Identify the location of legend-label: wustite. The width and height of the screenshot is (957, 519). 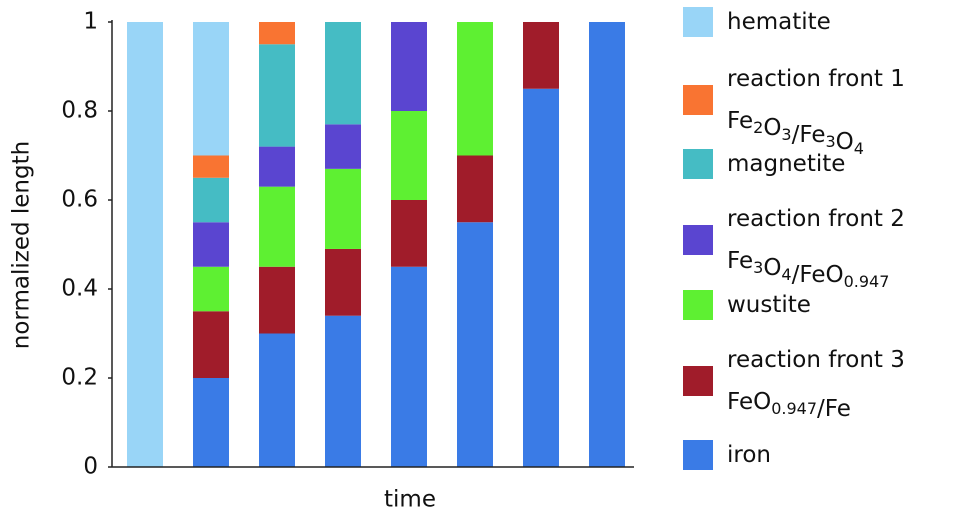
(769, 305).